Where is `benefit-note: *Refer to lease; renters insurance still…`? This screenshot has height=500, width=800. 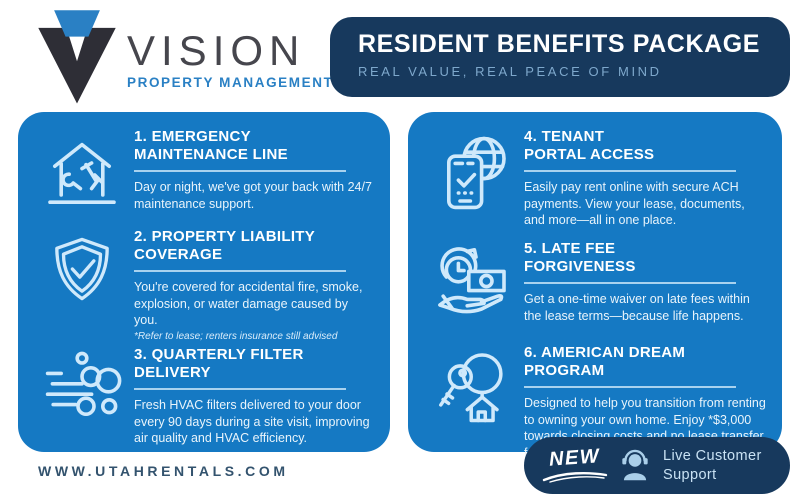 benefit-note: *Refer to lease; renters insurance still… is located at coordinates (236, 336).